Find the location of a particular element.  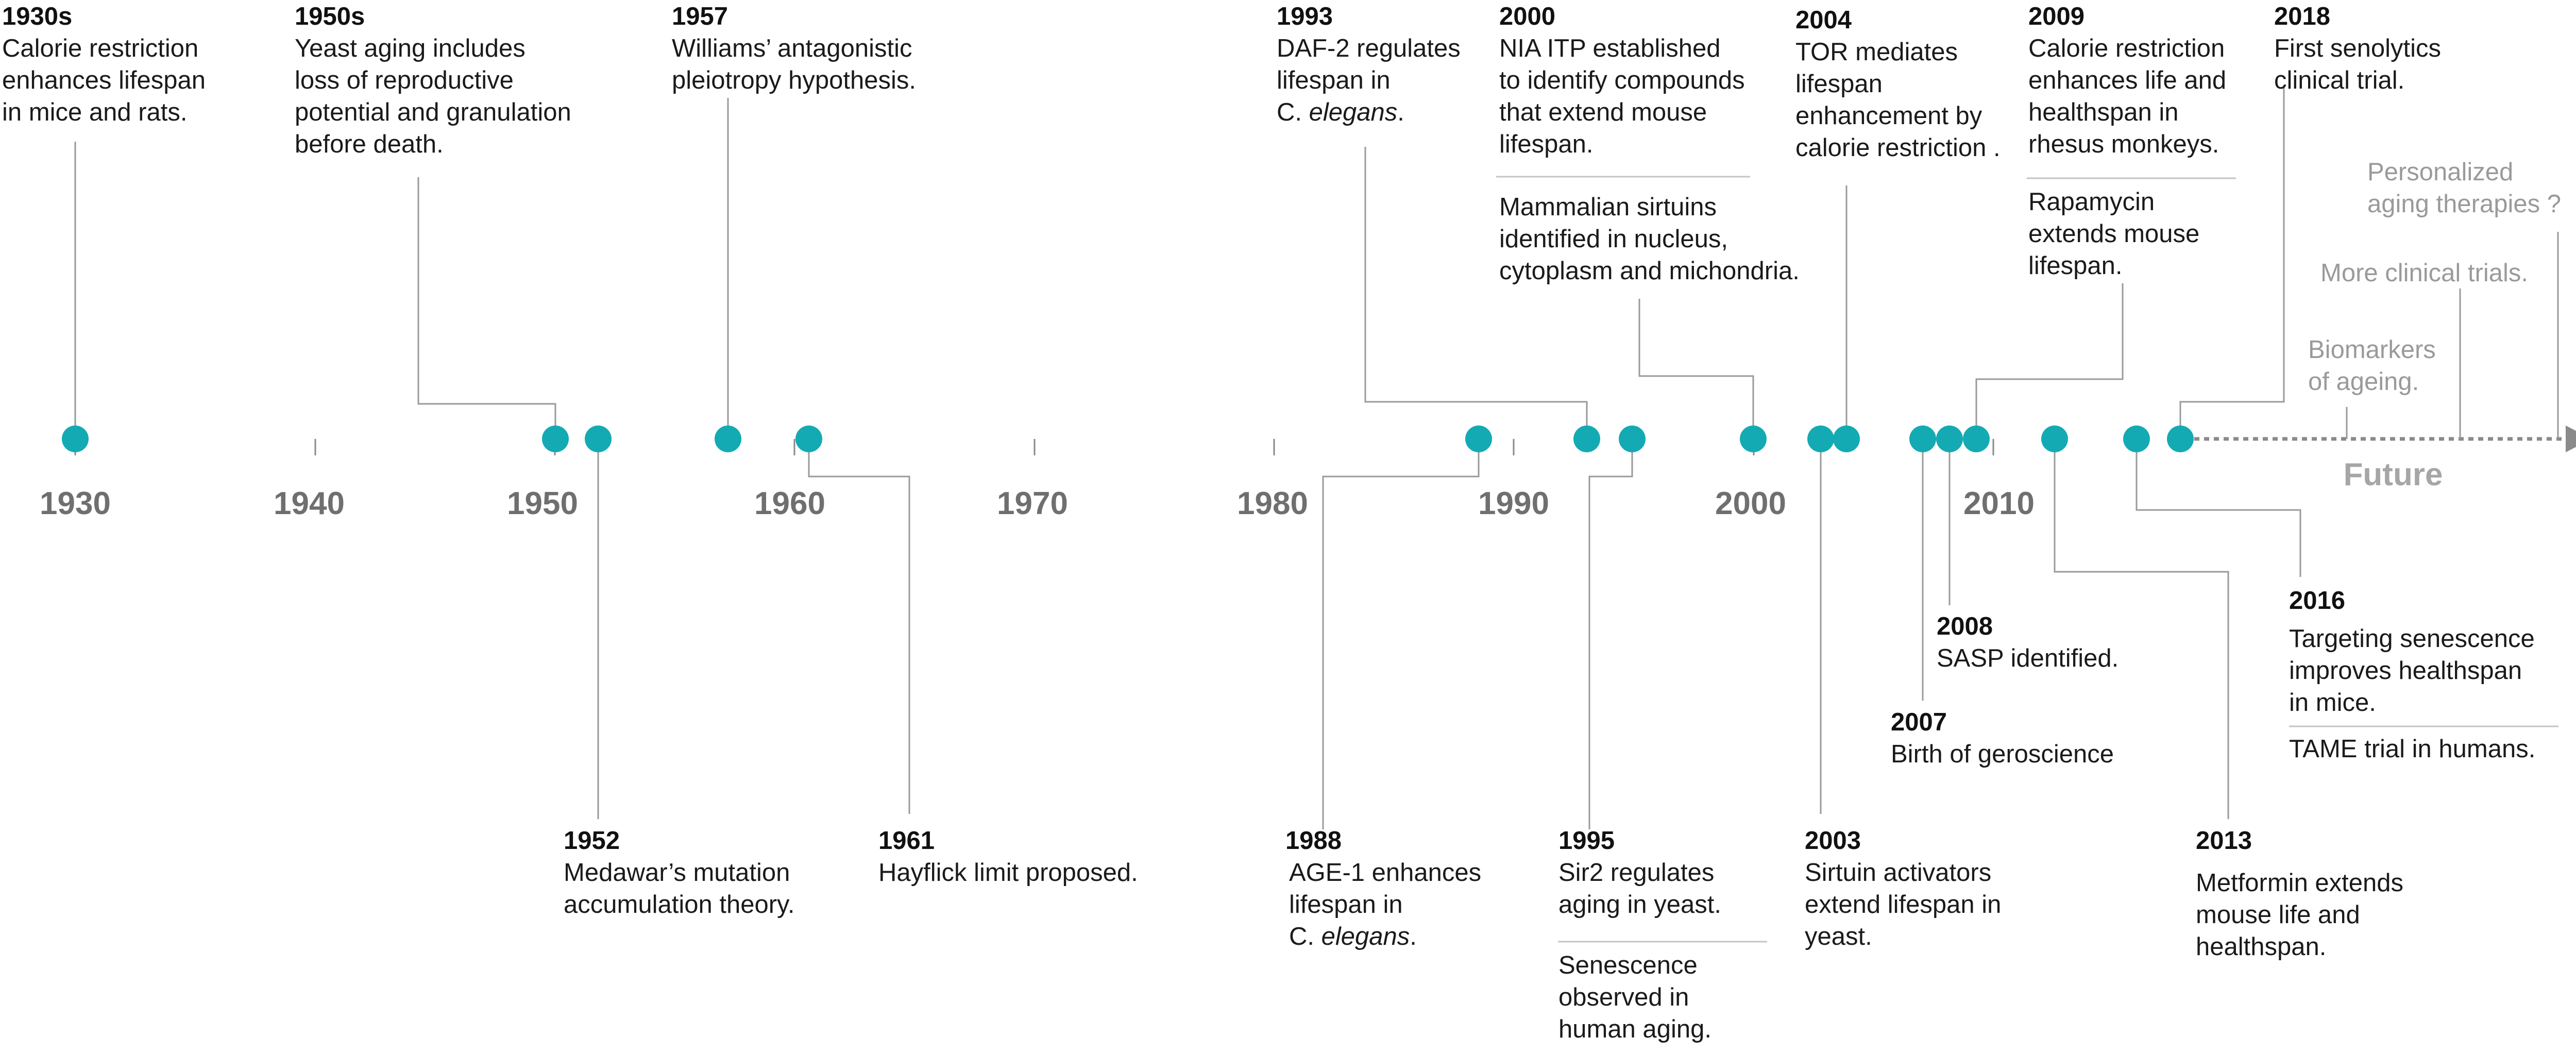

marker-1952 is located at coordinates (598, 439).